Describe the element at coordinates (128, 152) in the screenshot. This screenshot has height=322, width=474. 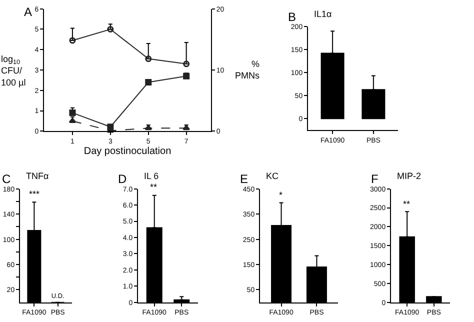
I see `x-axis-title: Day postinoculation` at that location.